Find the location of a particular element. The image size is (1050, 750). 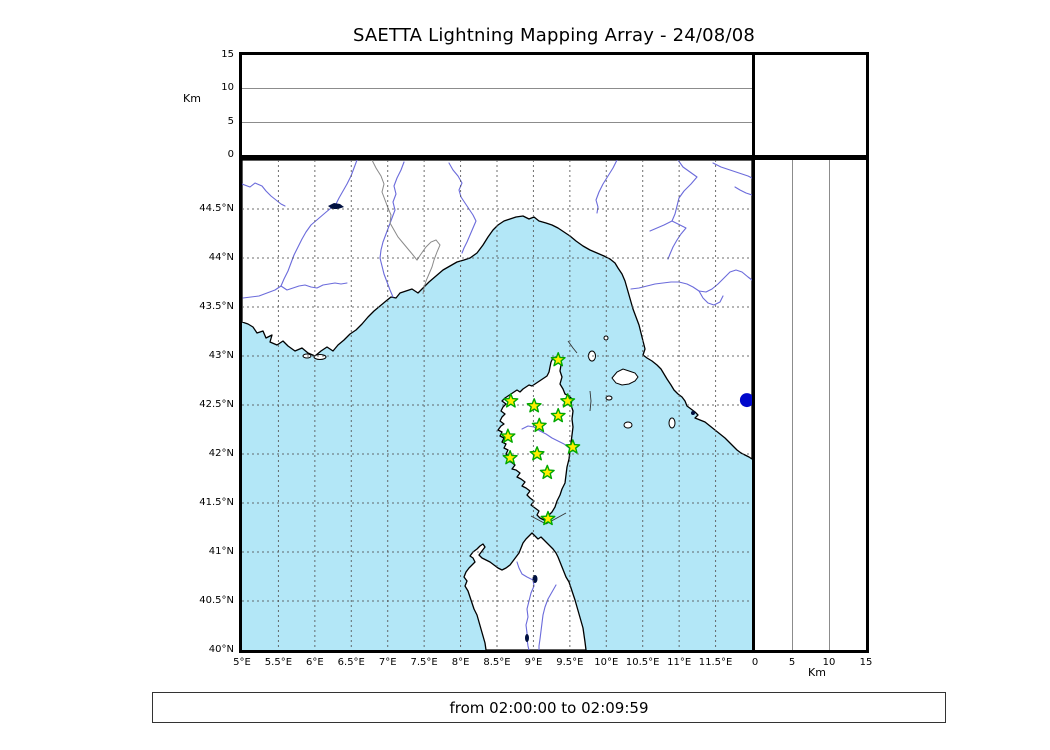

tick-label: 40°N is located at coordinates (221, 649).